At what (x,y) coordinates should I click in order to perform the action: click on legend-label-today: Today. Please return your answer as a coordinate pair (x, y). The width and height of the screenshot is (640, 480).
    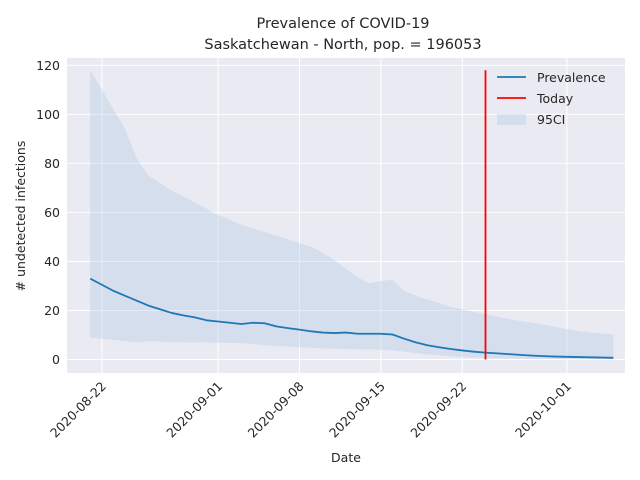
    Looking at the image, I should click on (555, 98).